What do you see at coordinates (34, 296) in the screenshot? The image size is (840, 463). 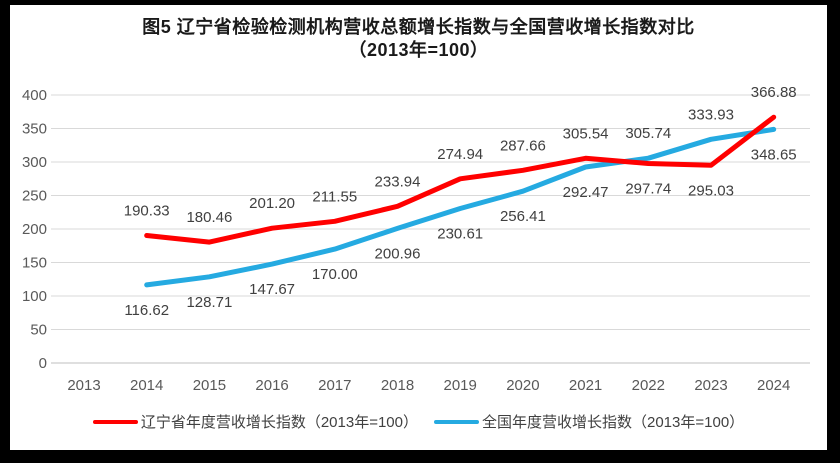 I see `y-tick-label: 100` at bounding box center [34, 296].